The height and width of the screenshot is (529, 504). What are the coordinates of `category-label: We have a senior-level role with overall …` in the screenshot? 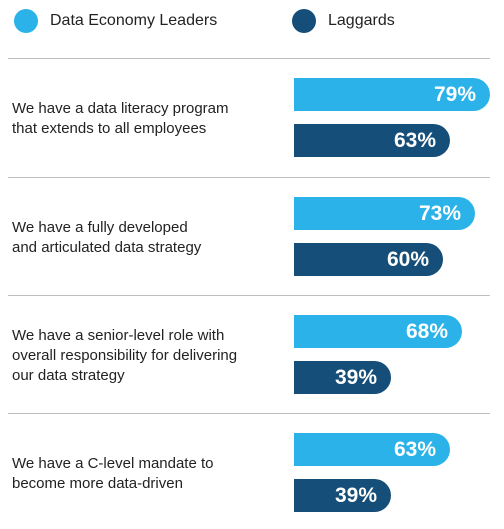 It's located at (146, 356).